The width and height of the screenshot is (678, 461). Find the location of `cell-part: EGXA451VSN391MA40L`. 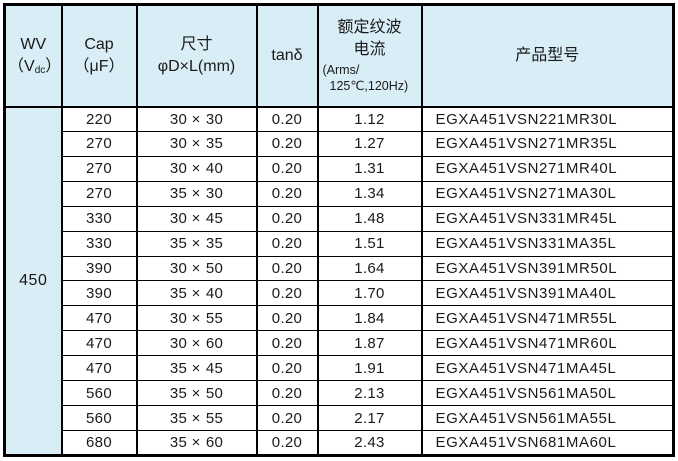

cell-part: EGXA451VSN391MA40L is located at coordinates (547, 293).